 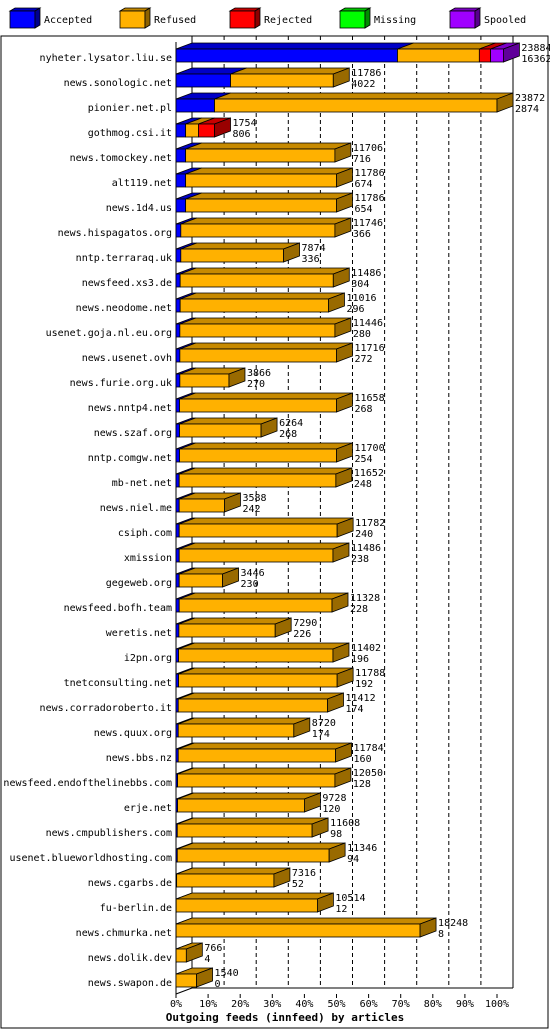 What do you see at coordinates (339, 1002) in the screenshot?
I see `x-axis: 0% 10% 20% 30% 40% 50% 60% 70% 80% 90% 100%` at bounding box center [339, 1002].